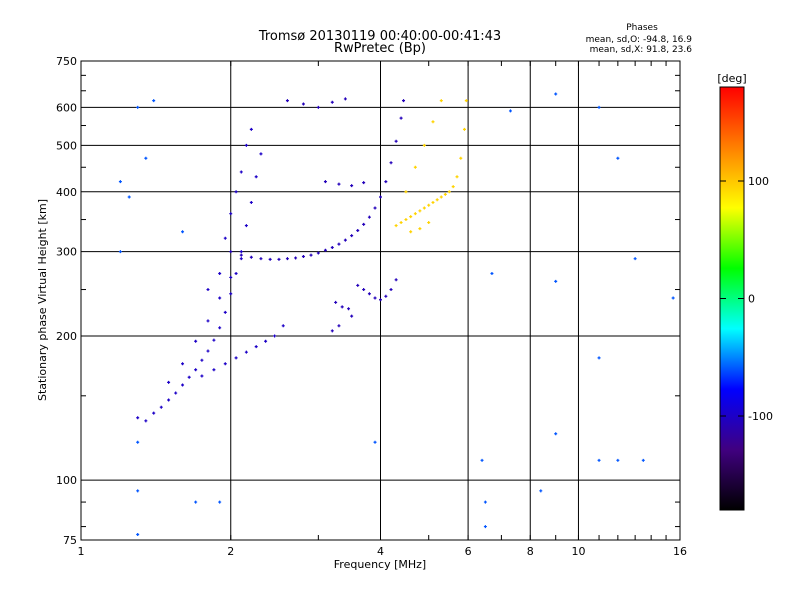 This screenshot has height=600, width=800. Describe the element at coordinates (70, 540) in the screenshot. I see `y-tick-label-75: 75` at that location.